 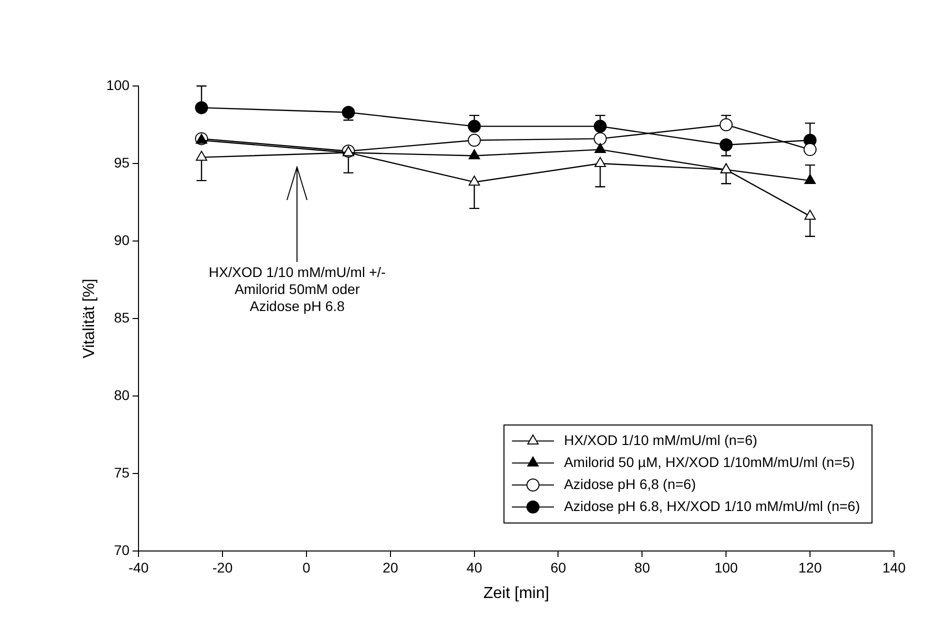 What do you see at coordinates (122, 240) in the screenshot?
I see `y-tick-label: 90` at bounding box center [122, 240].